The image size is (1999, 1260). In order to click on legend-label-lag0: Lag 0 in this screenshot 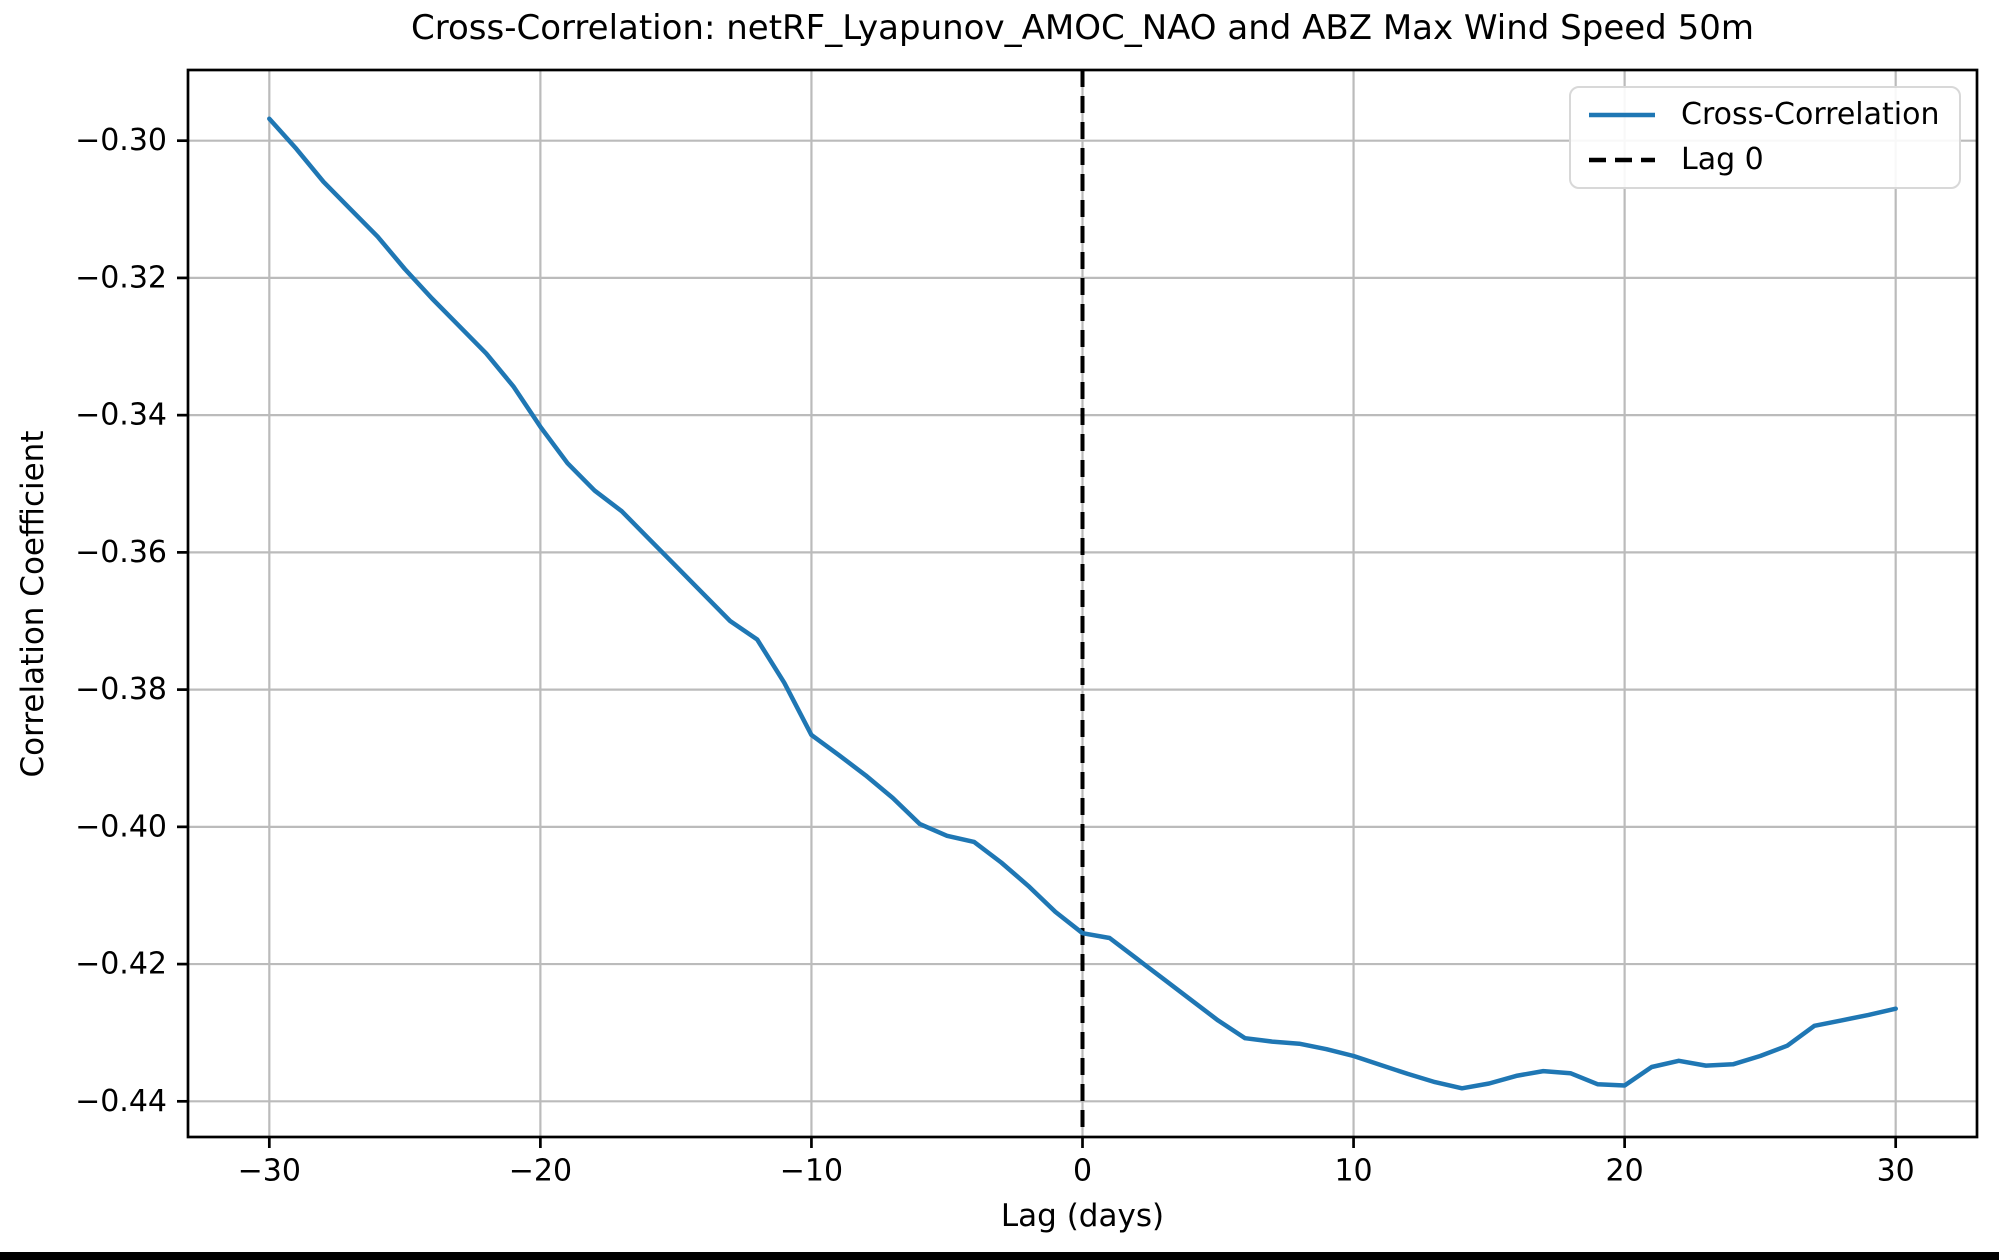, I will do `click(1722, 159)`.